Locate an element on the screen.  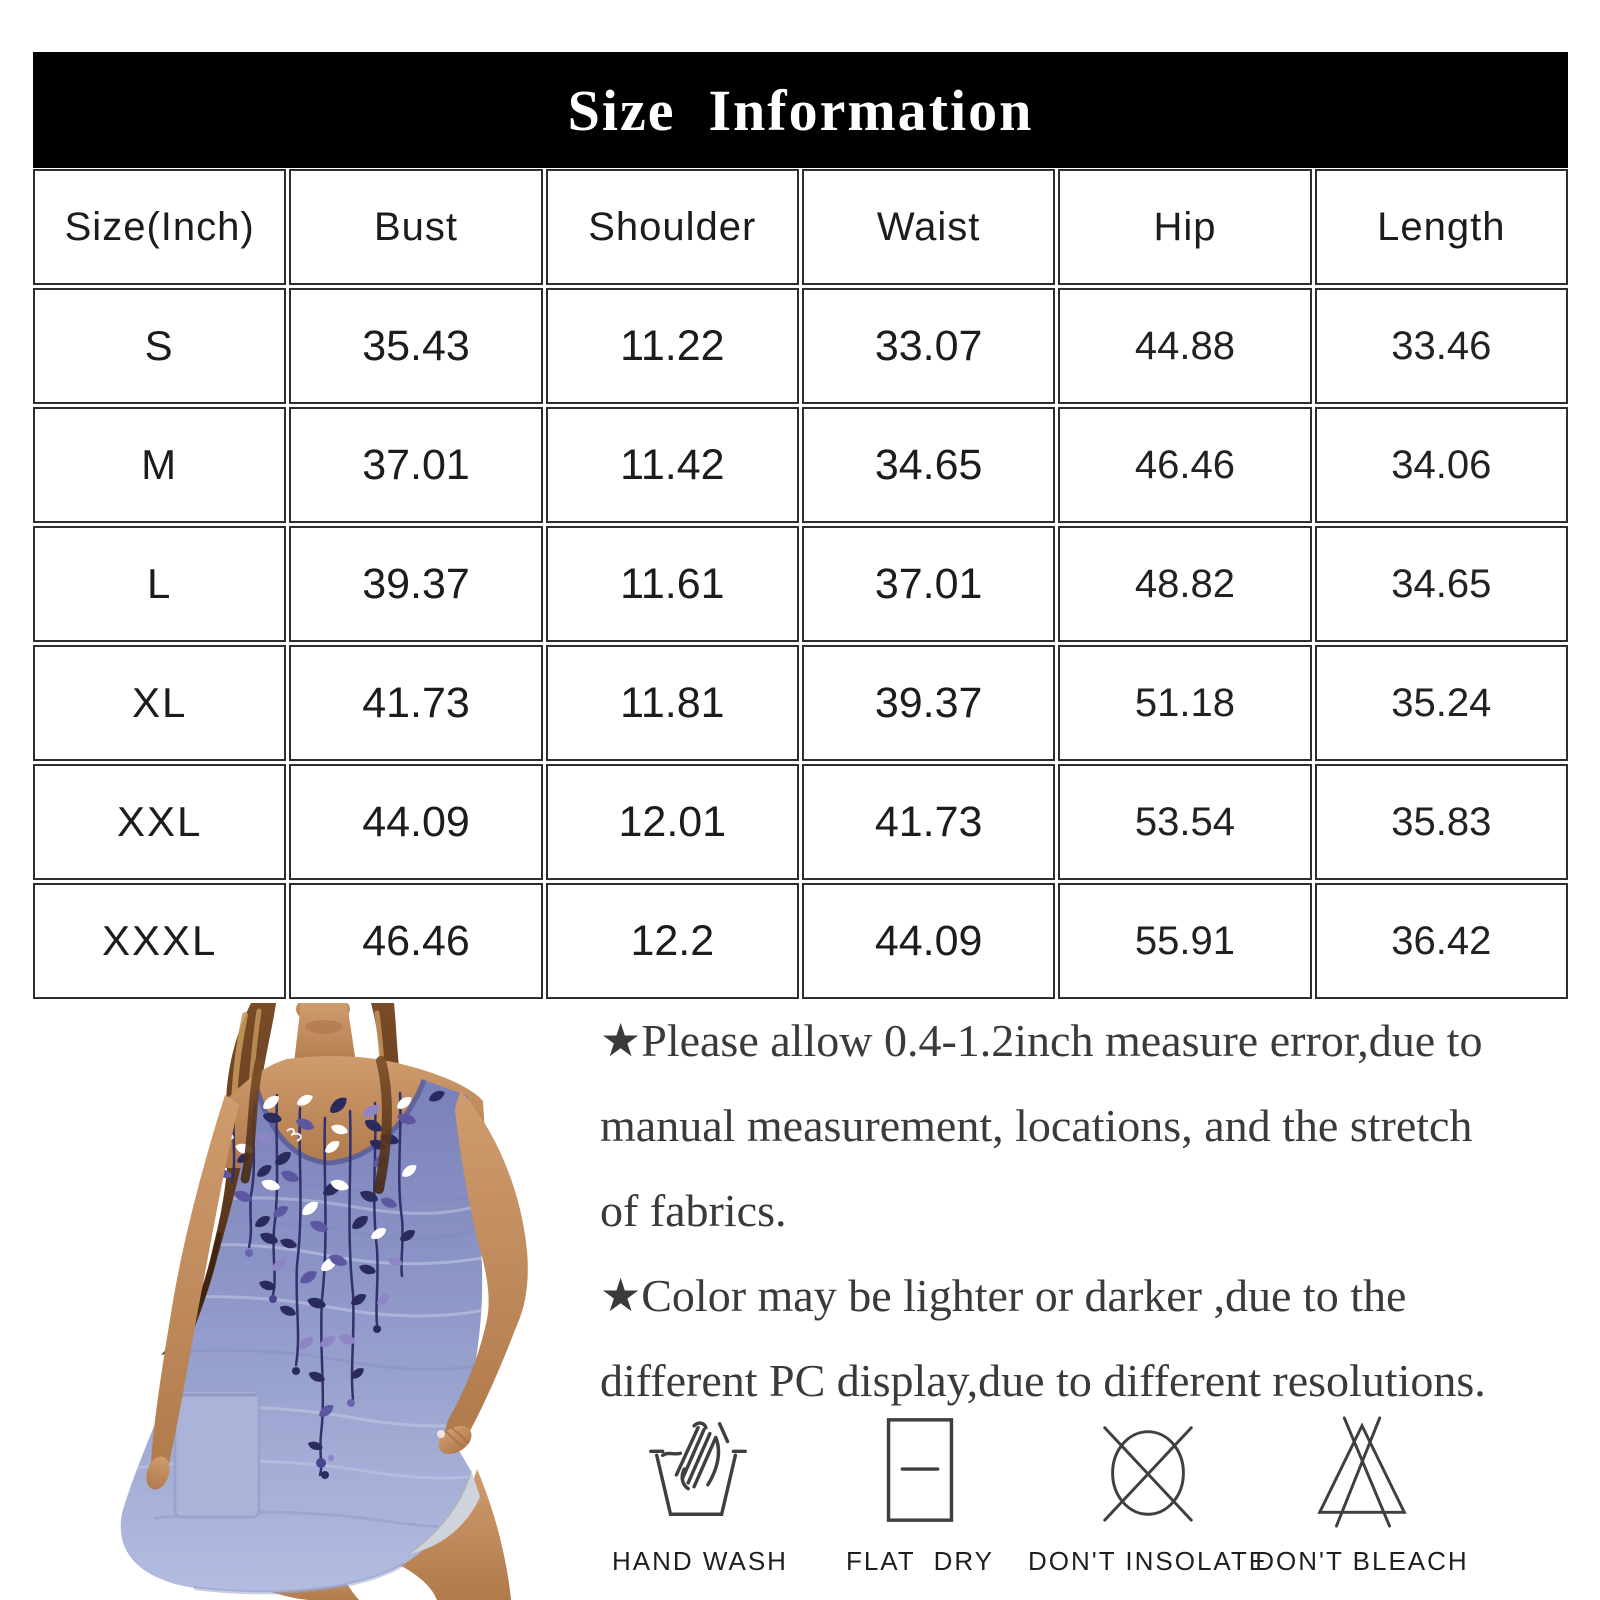
care-label: FLAT DRY is located at coordinates (920, 1561).